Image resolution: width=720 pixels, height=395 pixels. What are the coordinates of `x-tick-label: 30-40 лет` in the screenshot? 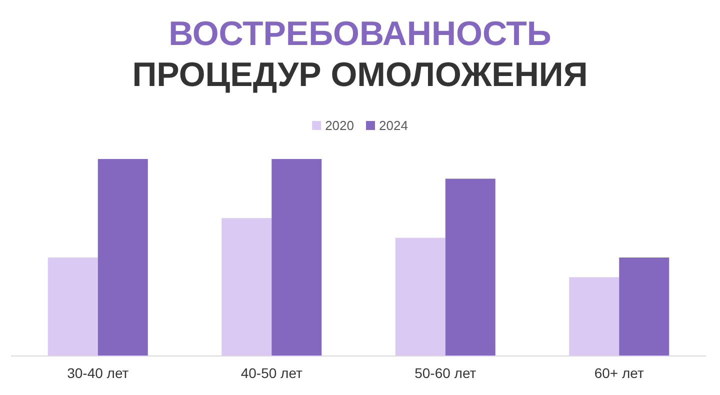 It's located at (98, 372).